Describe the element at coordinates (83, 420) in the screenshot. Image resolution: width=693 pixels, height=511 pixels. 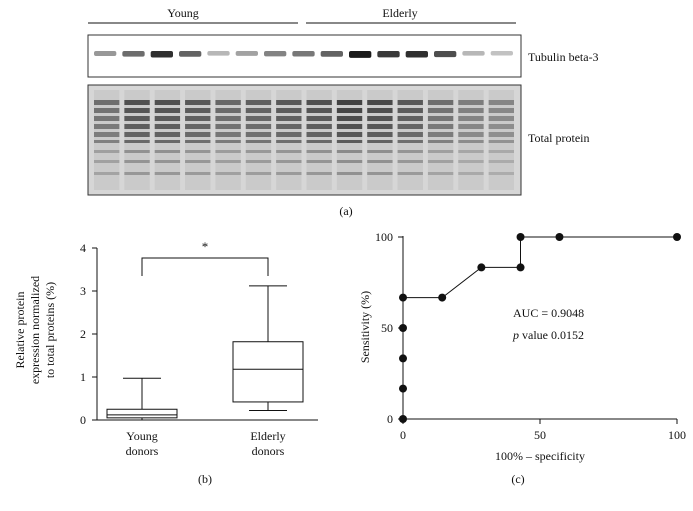
I see `boxplot-y-tick-label: 0` at that location.